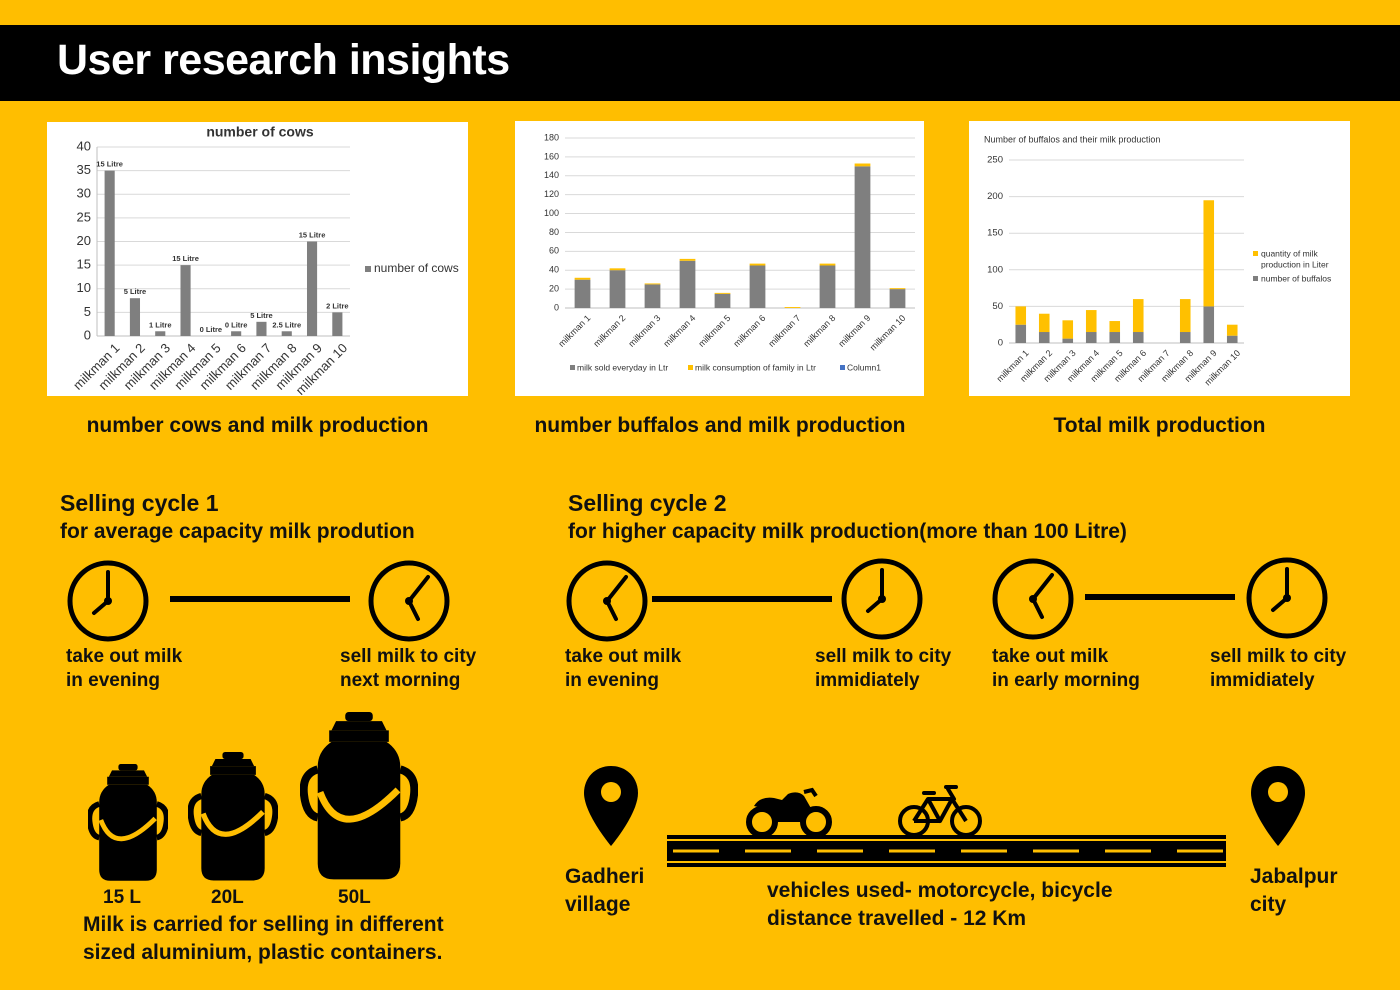 The width and height of the screenshot is (1400, 990). I want to click on data-label: 5 Litre, so click(261, 315).